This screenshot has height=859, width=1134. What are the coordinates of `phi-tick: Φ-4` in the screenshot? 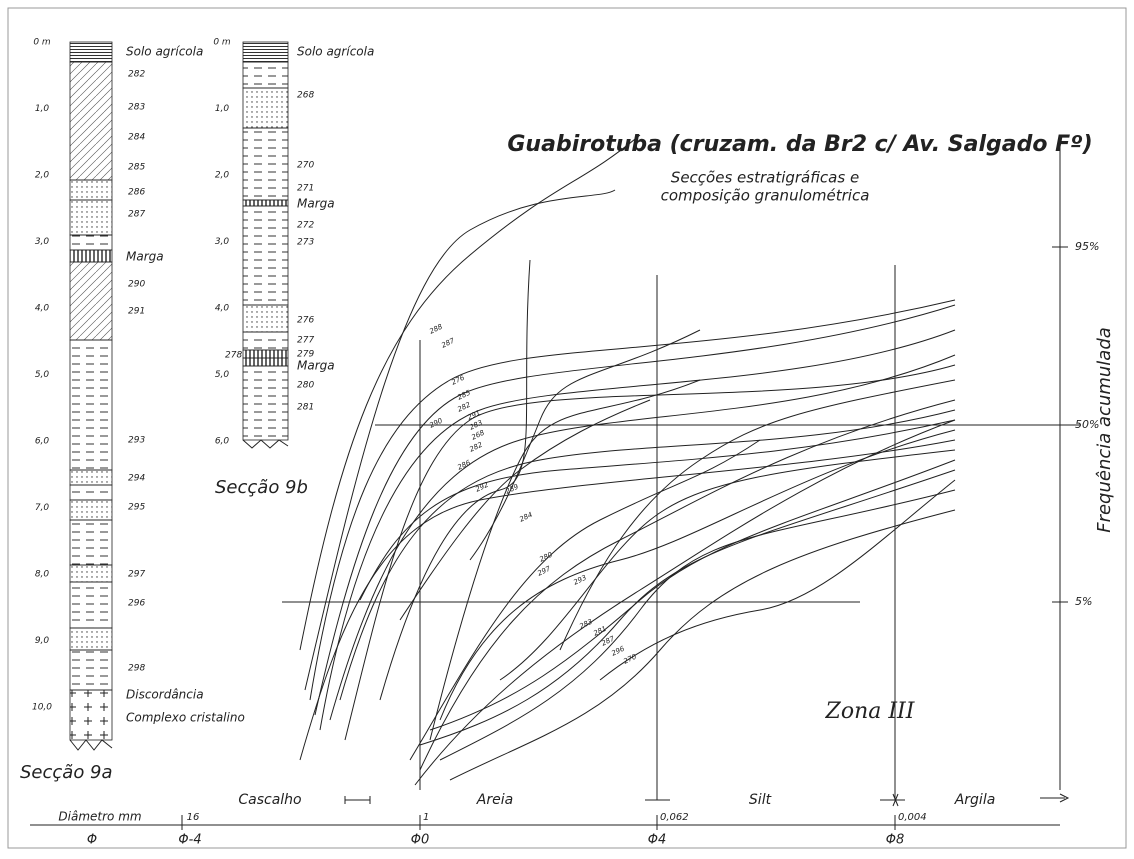 It's located at (189, 840).